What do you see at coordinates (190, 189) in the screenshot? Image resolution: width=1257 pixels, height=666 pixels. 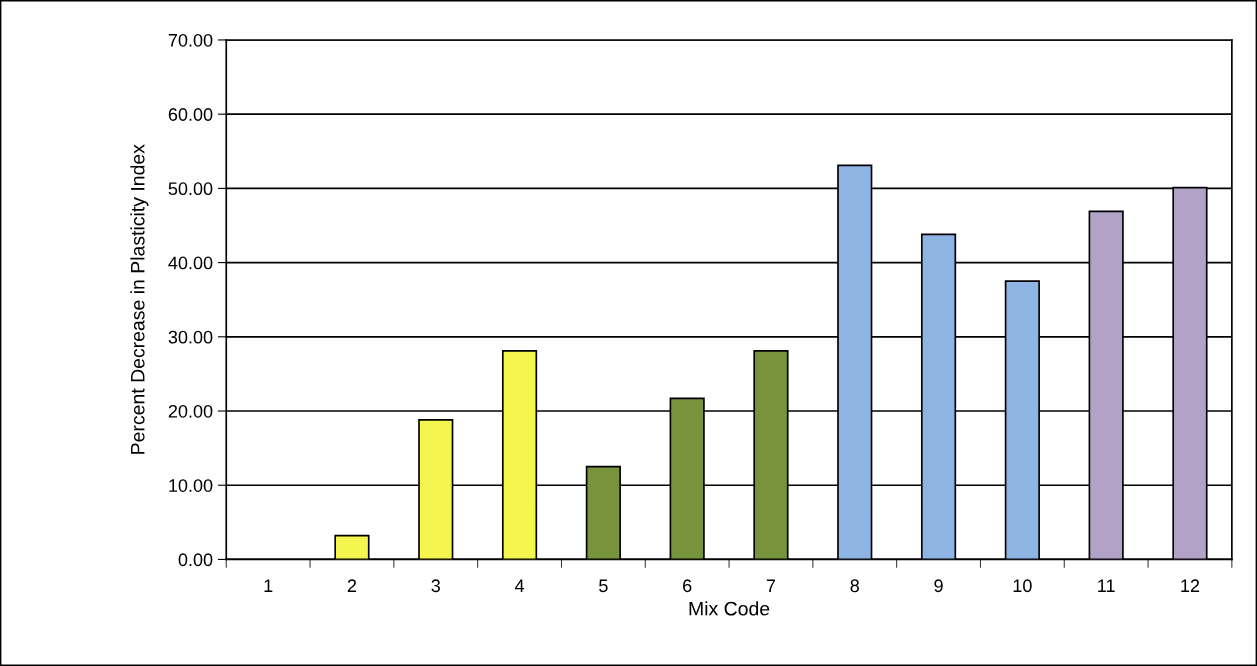 I see `y-tick-label: 50.00` at bounding box center [190, 189].